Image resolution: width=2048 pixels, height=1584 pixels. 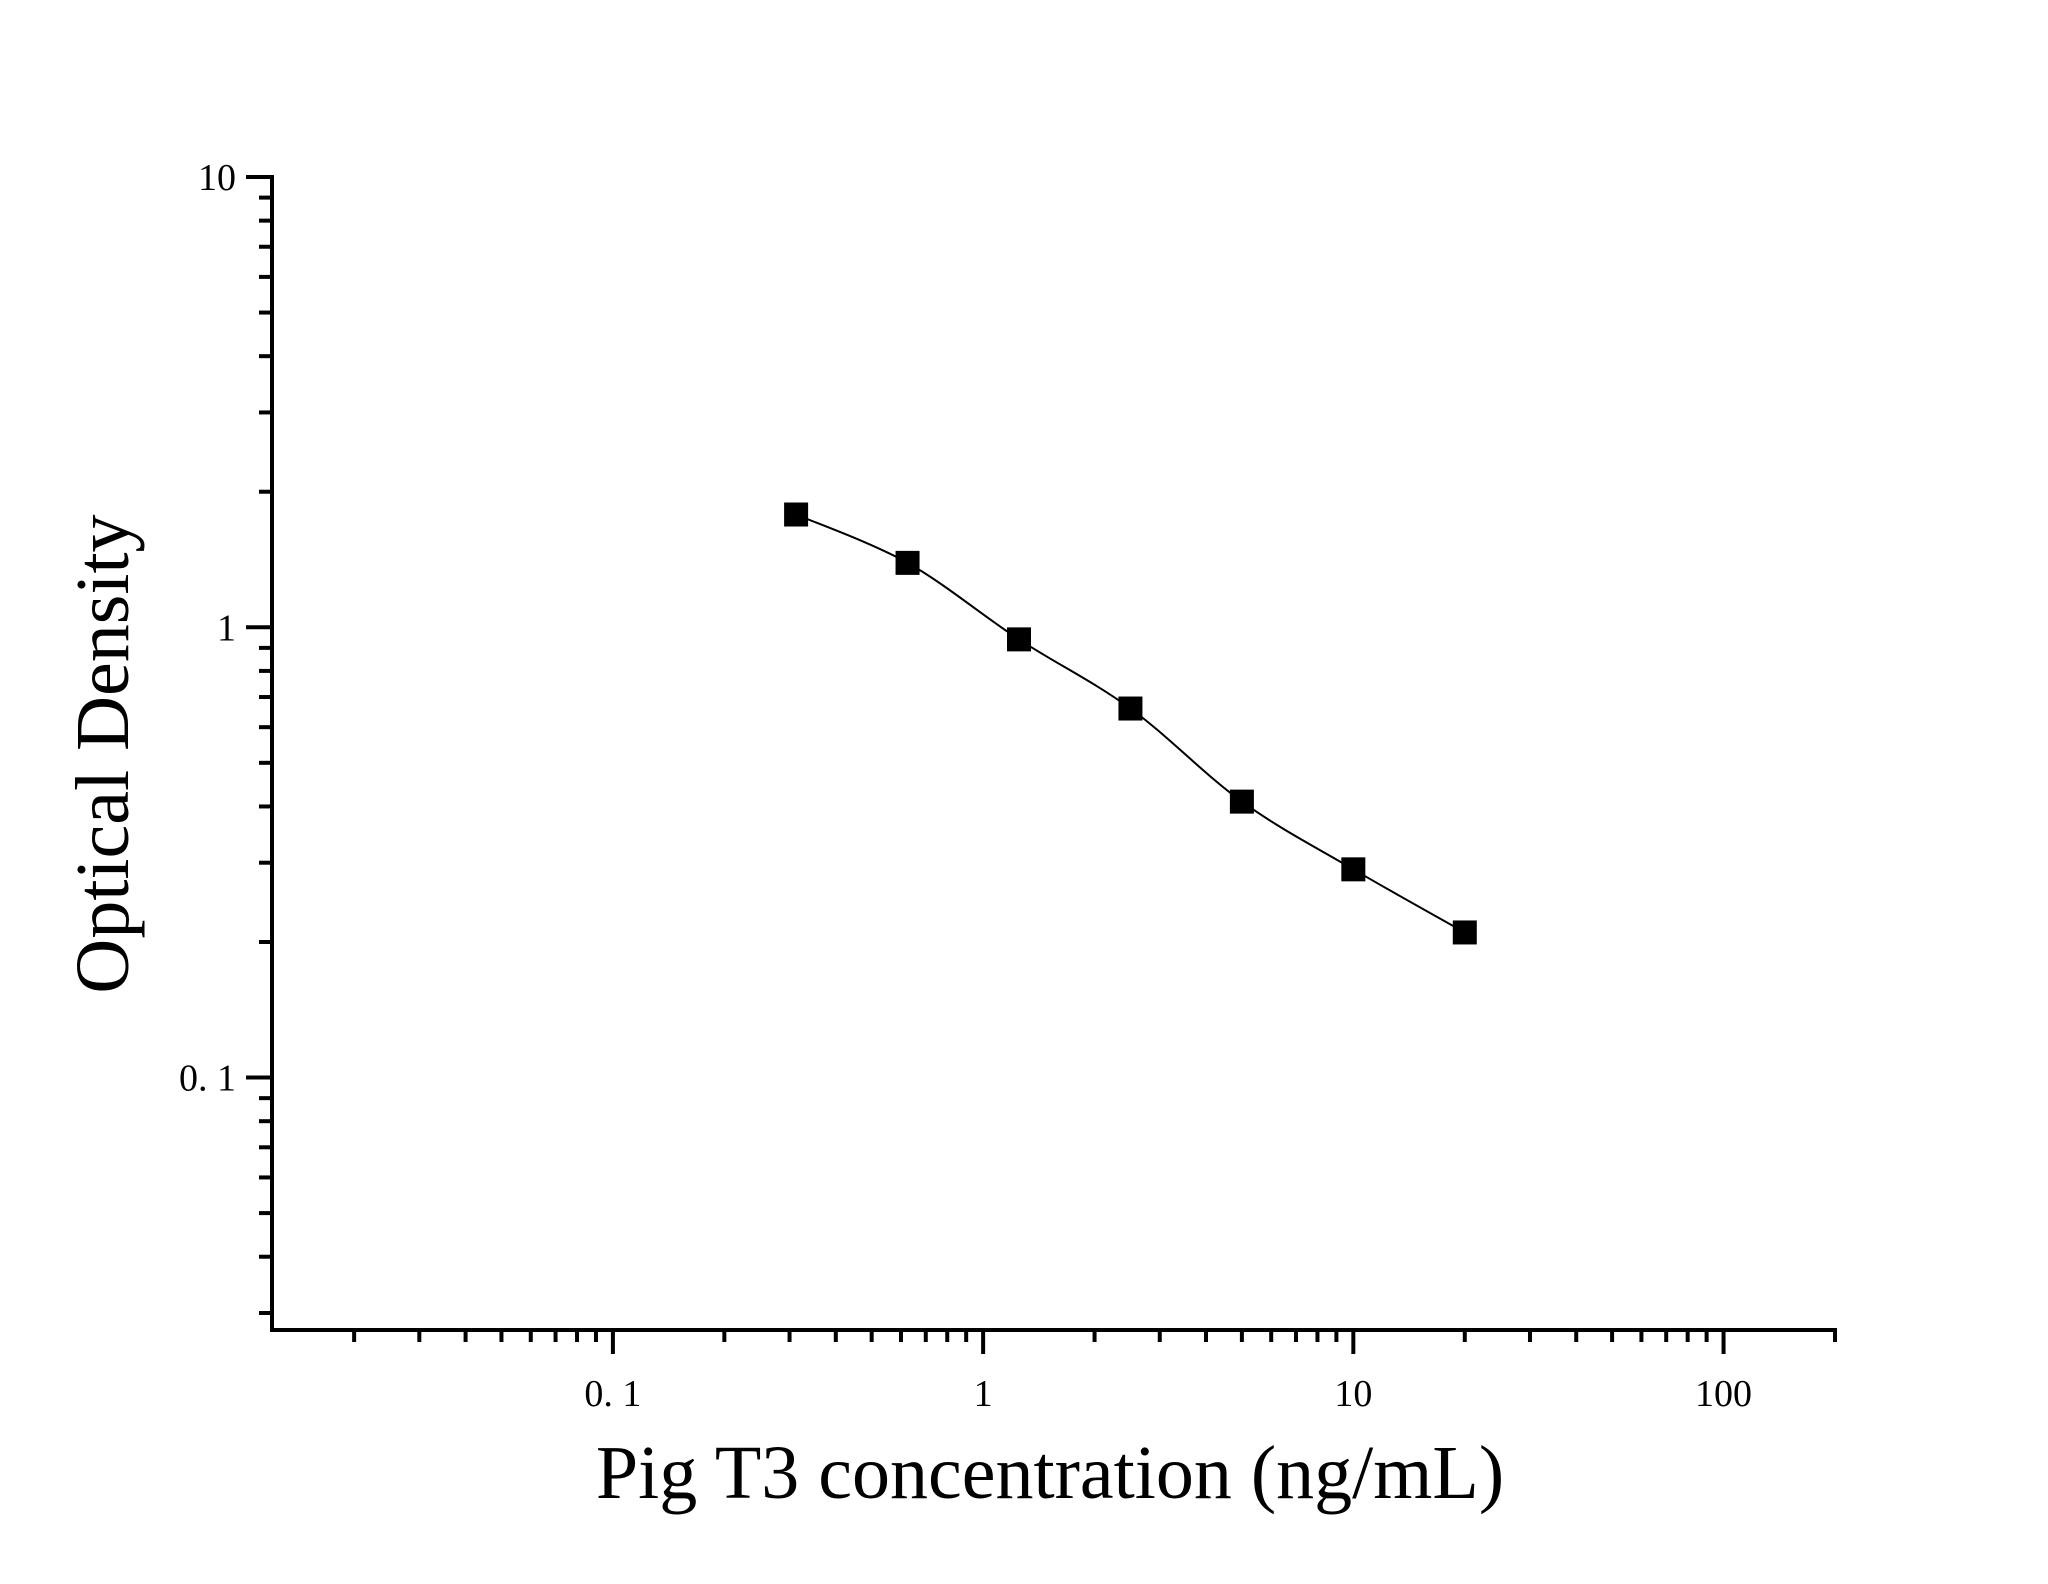 I want to click on x-tick-label: 1, so click(x=983, y=1394).